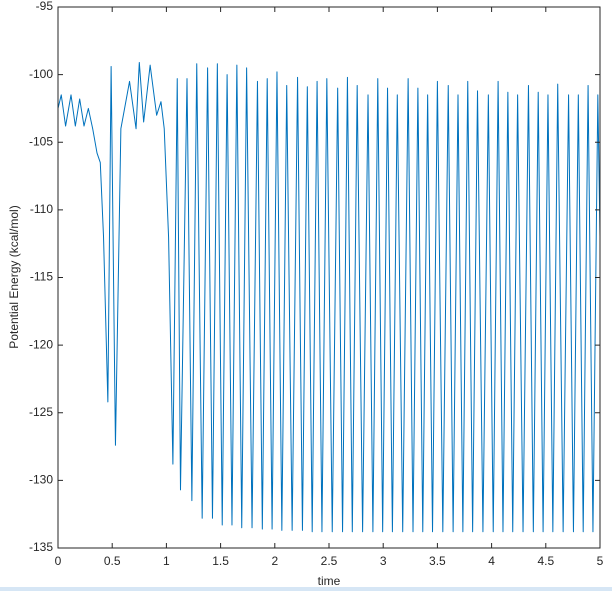  I want to click on y-tick-label: -115, so click(41, 277).